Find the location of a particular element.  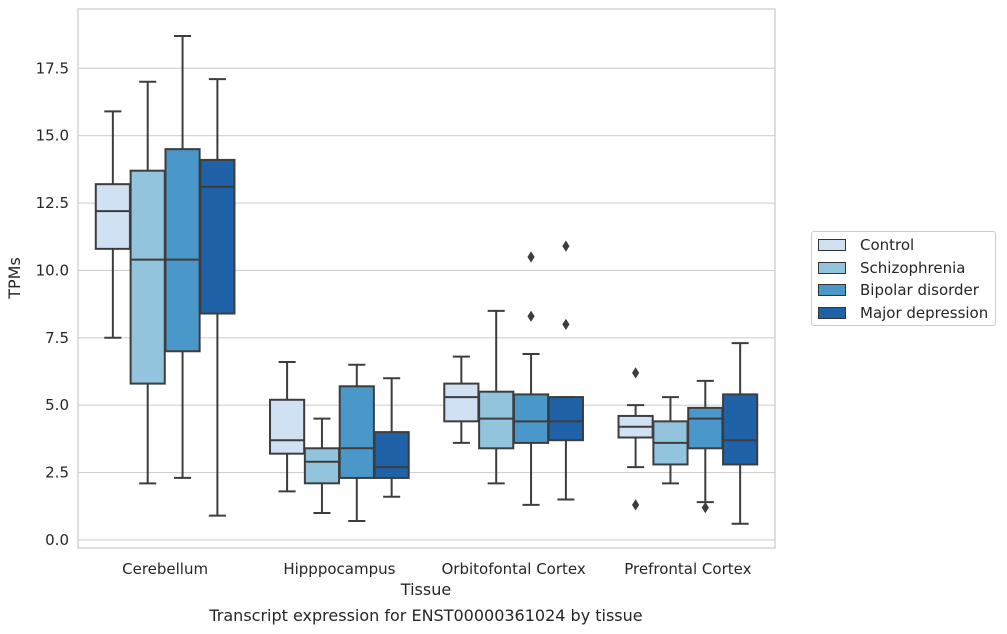

x-tick-label: Cerebellum is located at coordinates (165, 569).